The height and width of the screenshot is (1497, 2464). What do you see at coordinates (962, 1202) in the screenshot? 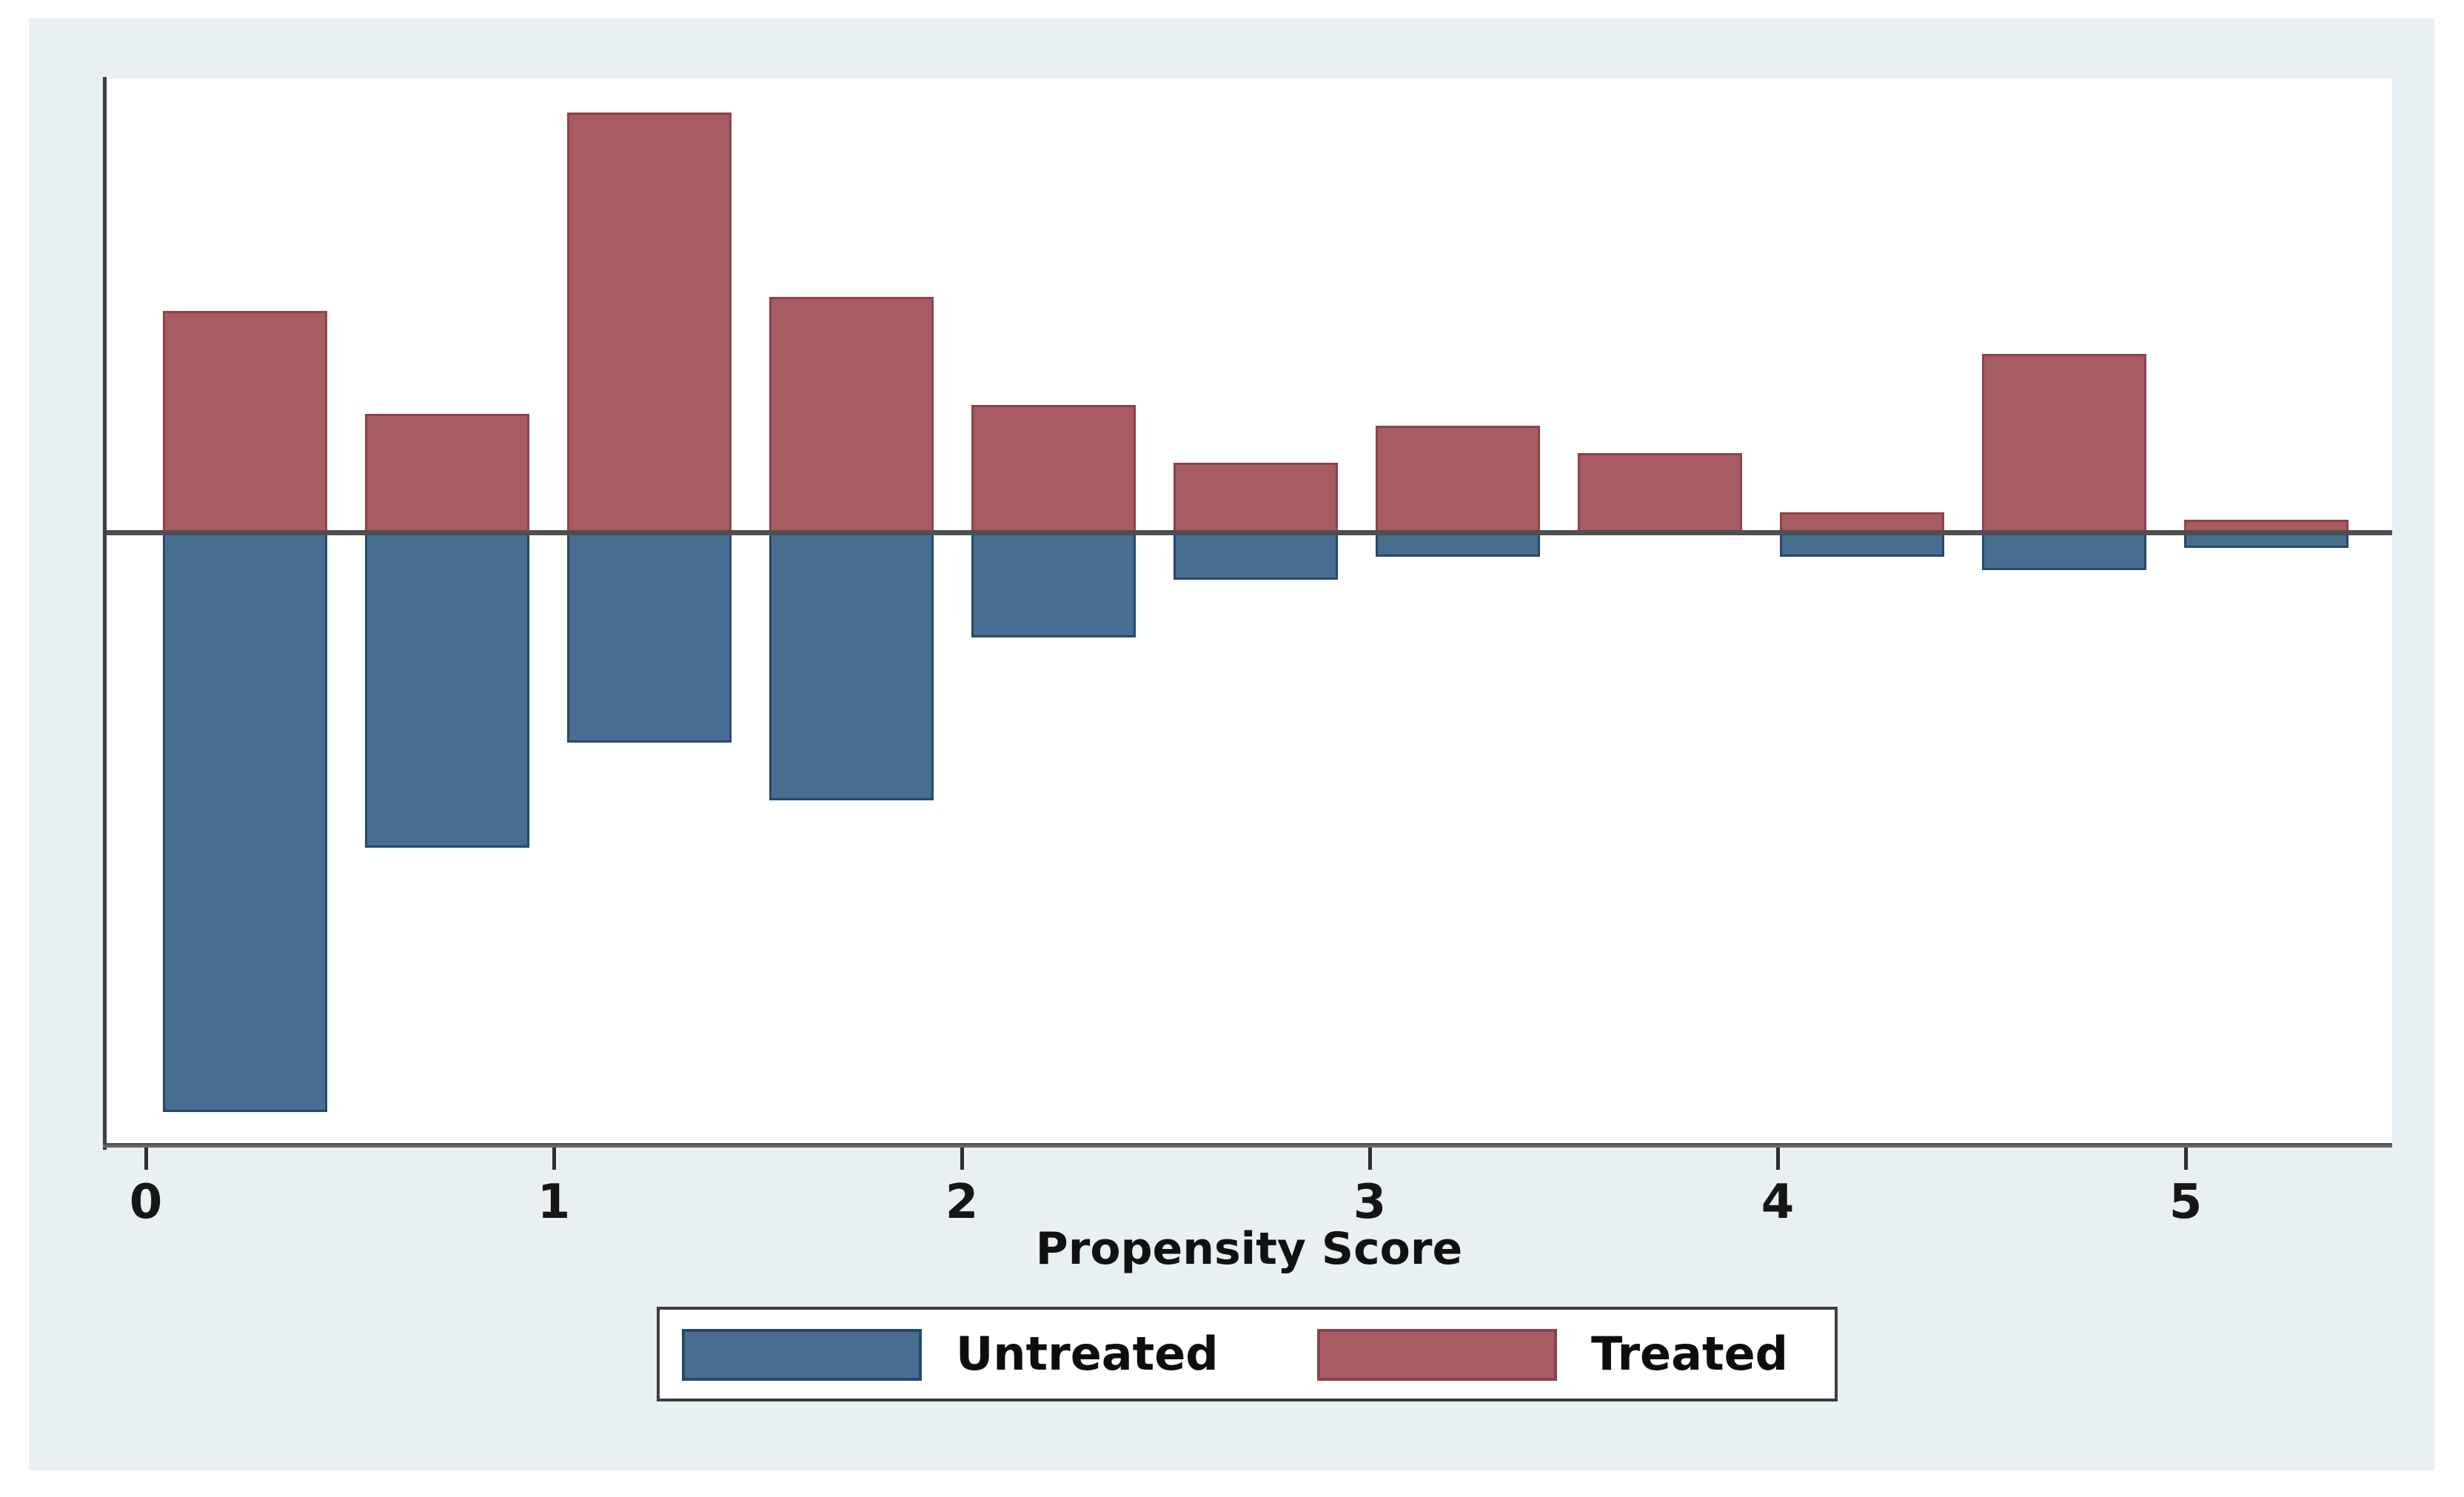
I see `x-tick-label-2: 2` at bounding box center [962, 1202].